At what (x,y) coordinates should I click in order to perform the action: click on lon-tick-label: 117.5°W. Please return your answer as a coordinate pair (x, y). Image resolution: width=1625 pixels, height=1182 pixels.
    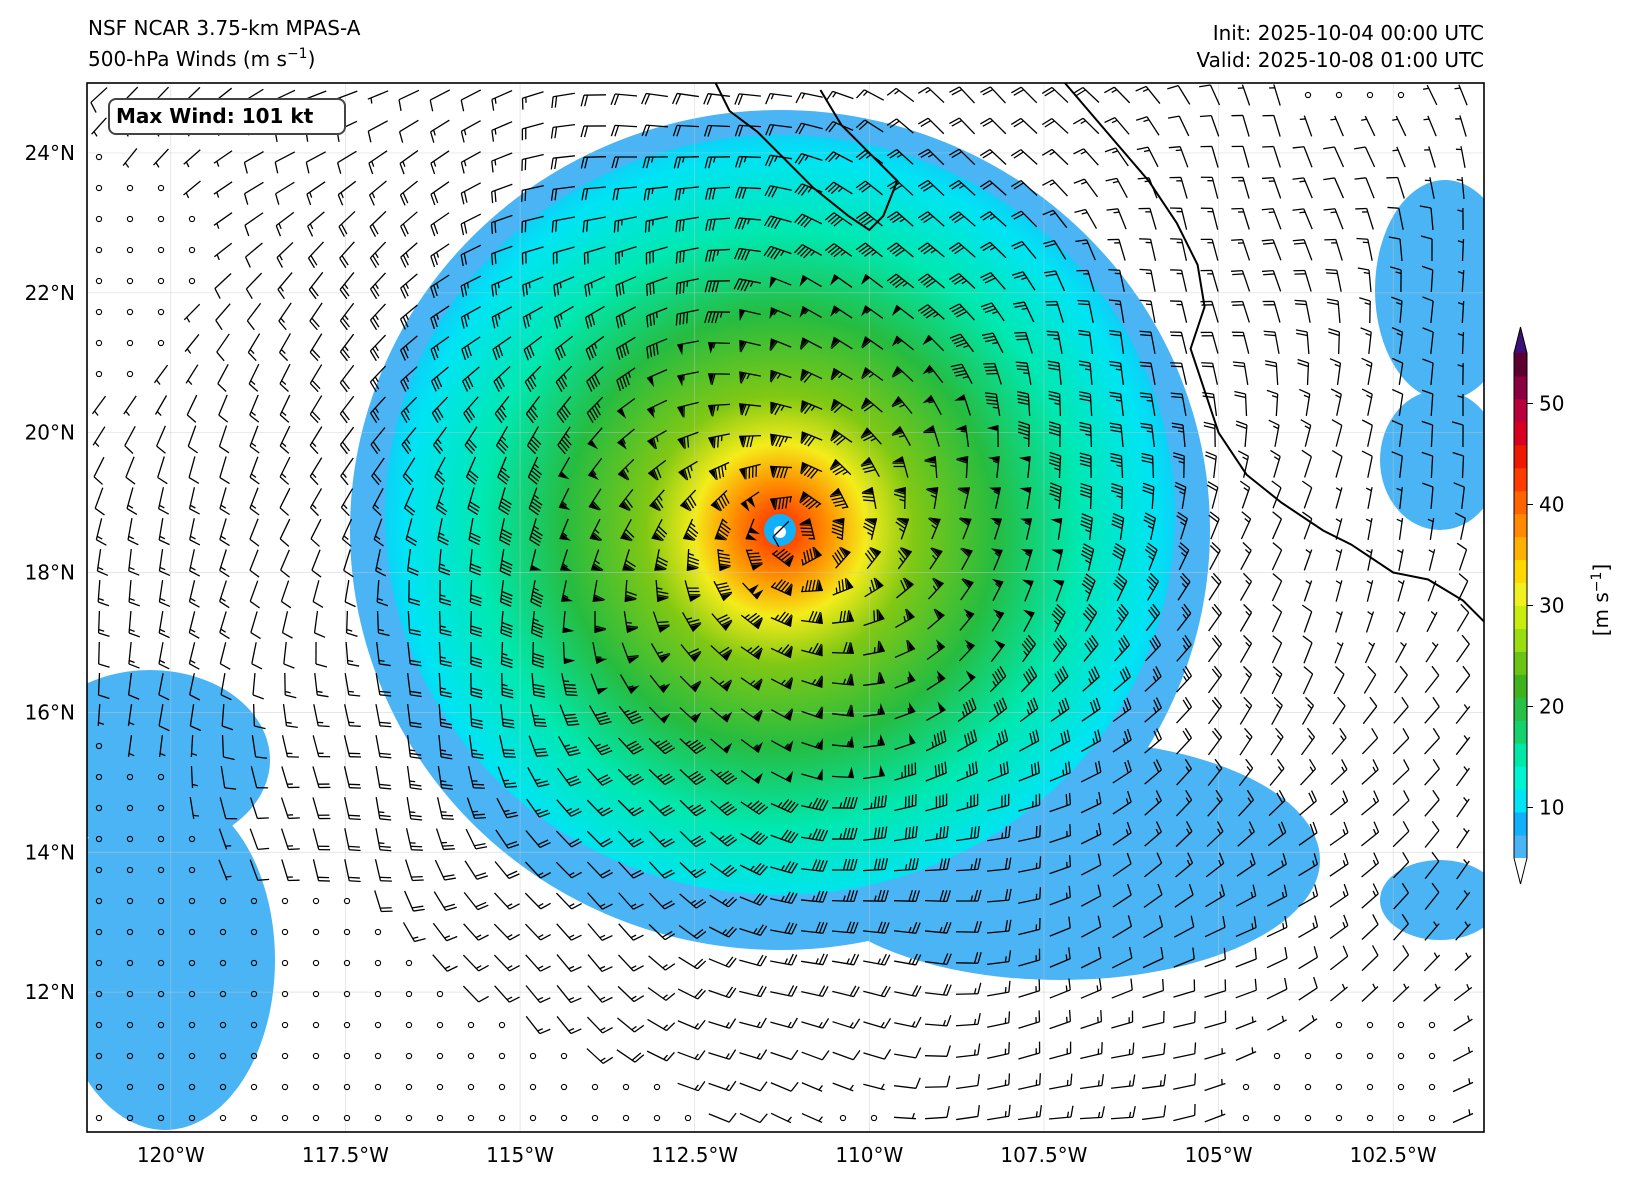
    Looking at the image, I should click on (345, 1155).